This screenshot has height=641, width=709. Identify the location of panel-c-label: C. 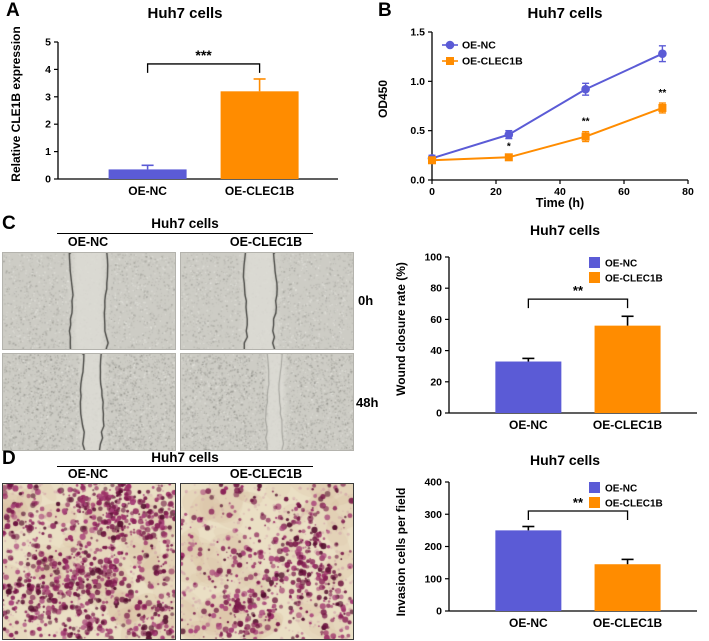
(9, 223).